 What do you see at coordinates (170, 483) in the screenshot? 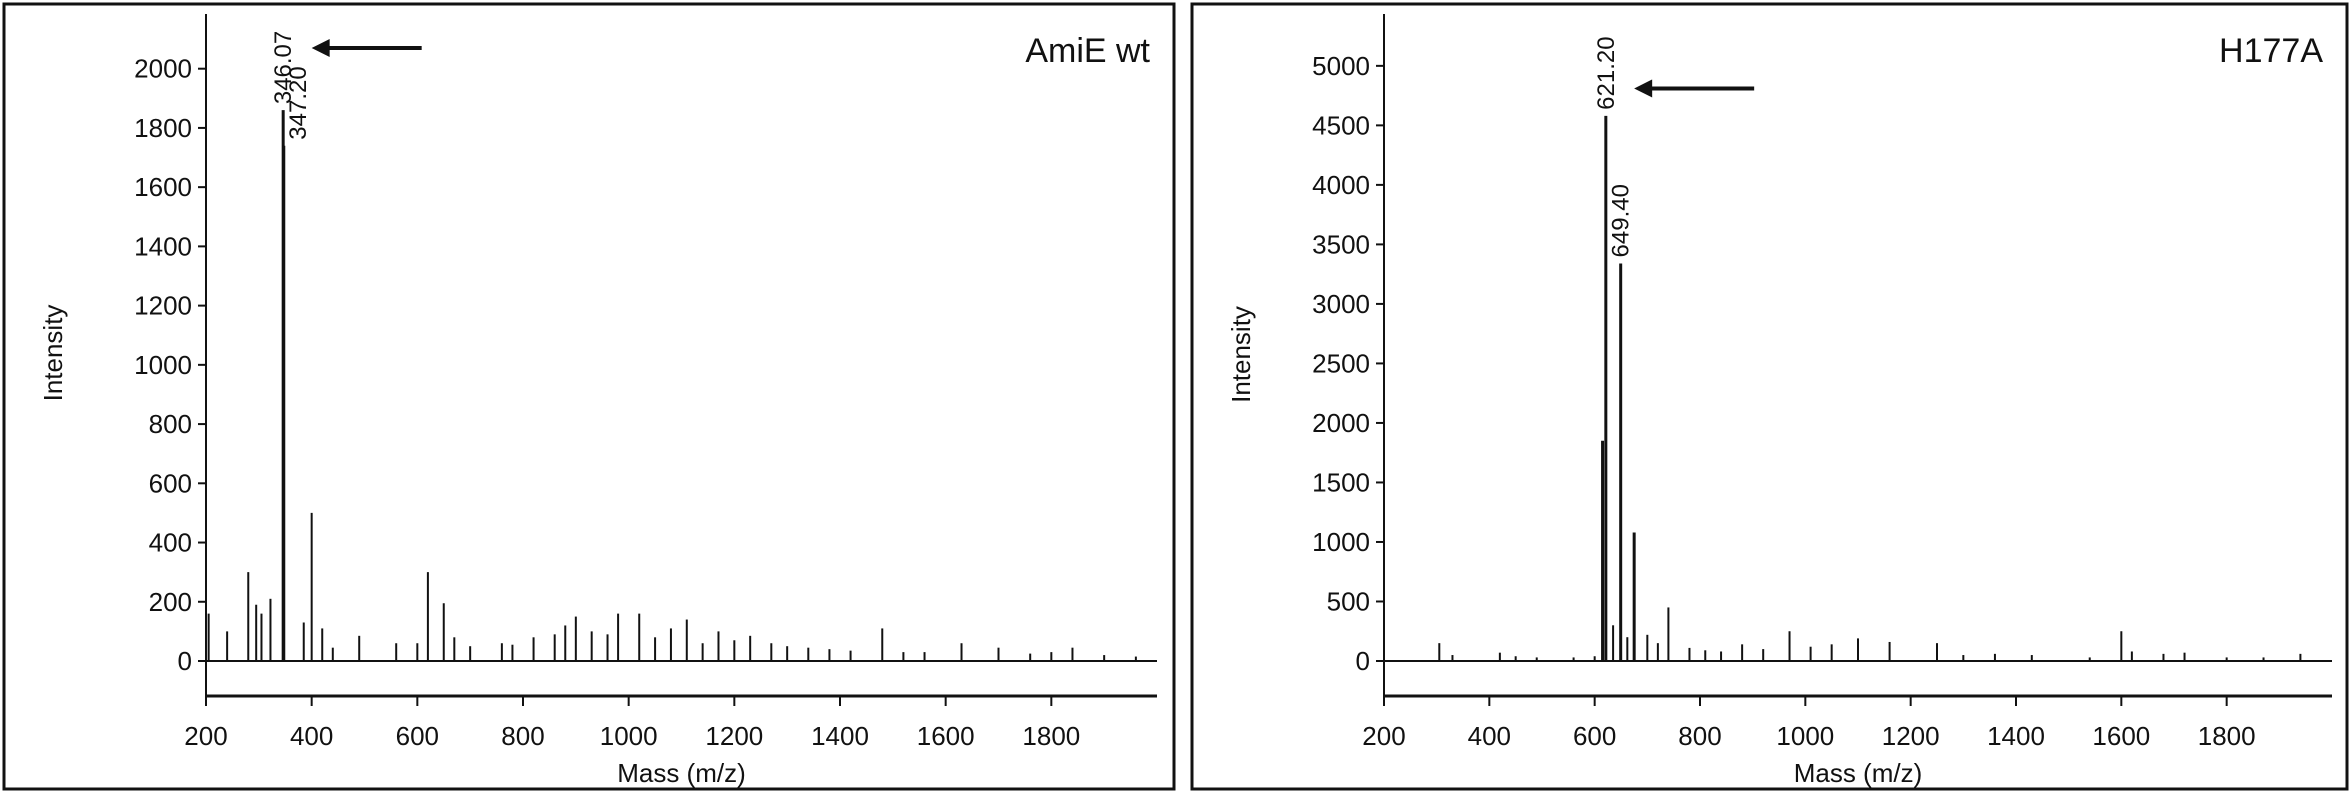
I see `y-tick-label: 600` at bounding box center [170, 483].